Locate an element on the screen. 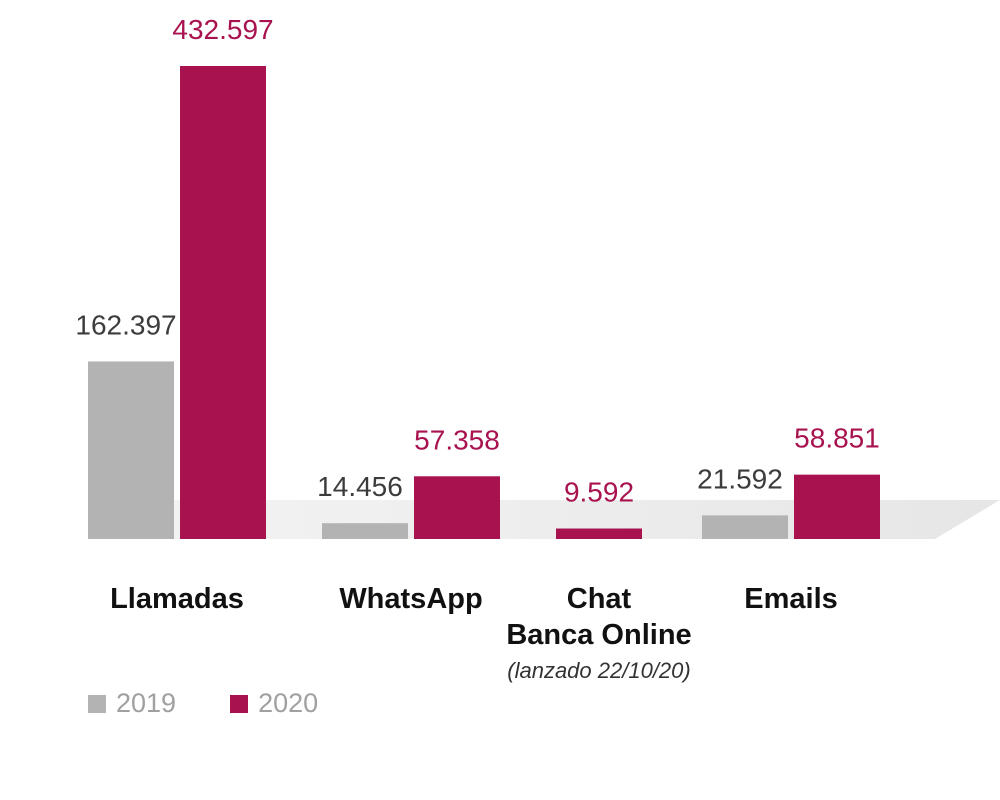 The image size is (1000, 800). legend-swatch-2019 is located at coordinates (97, 703).